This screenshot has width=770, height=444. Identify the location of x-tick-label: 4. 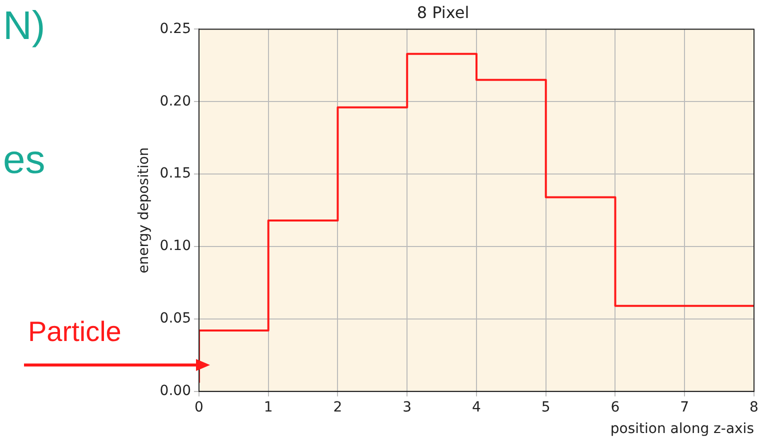
(477, 407).